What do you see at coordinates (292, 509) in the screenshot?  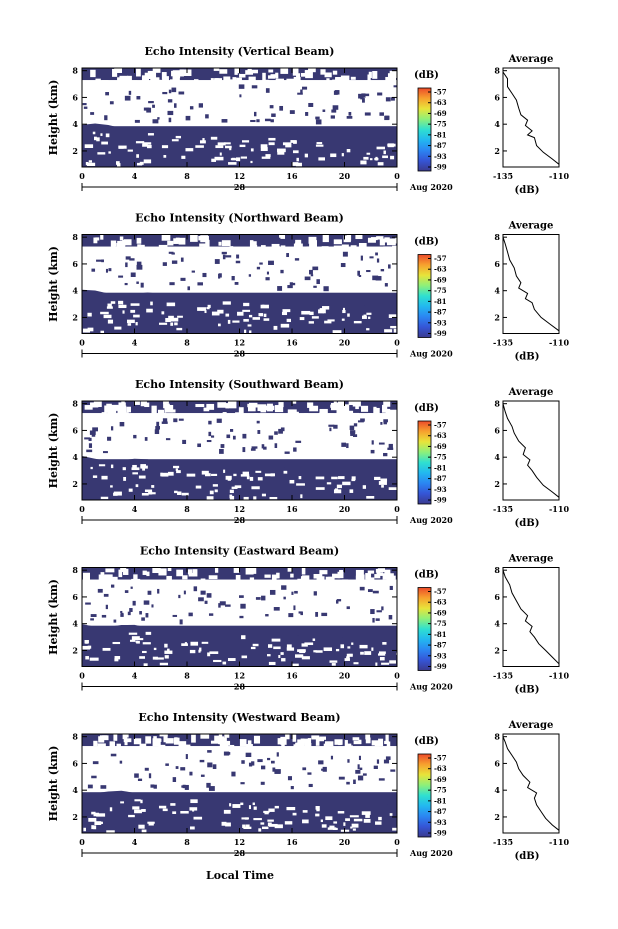 I see `x-tick-label: 16` at bounding box center [292, 509].